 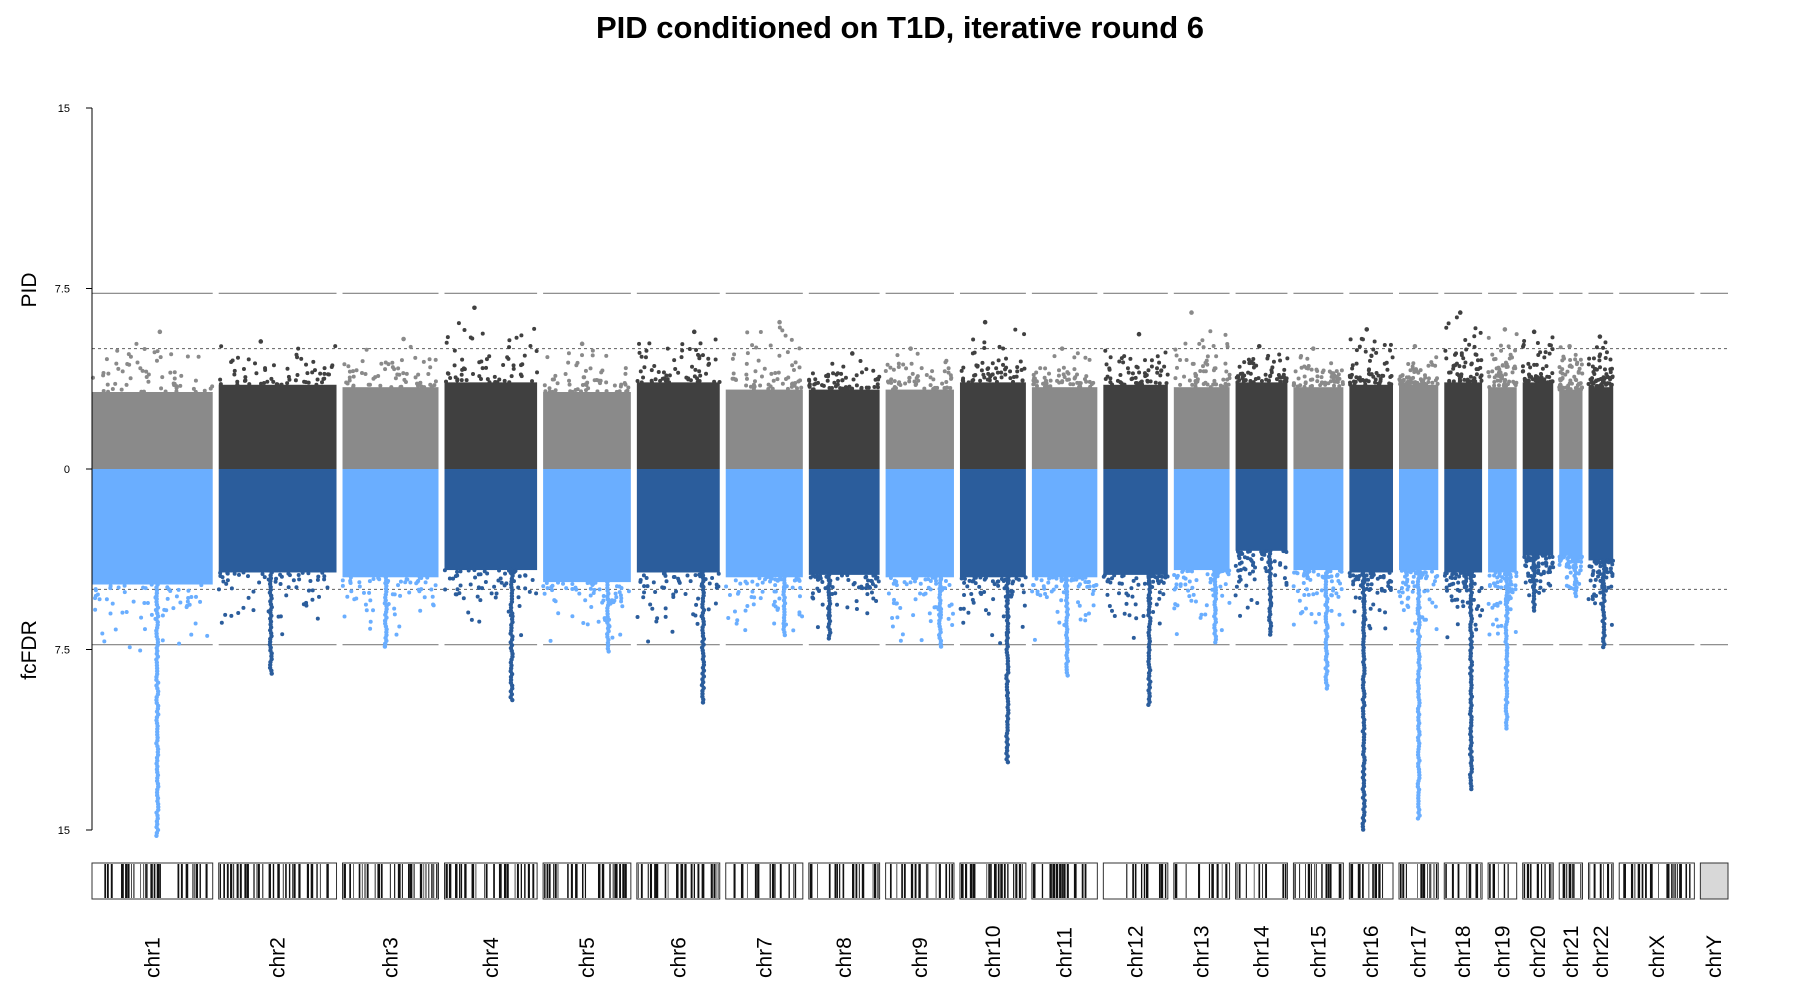 What do you see at coordinates (390, 523) in the screenshot?
I see `bottom-density-band-chr3` at bounding box center [390, 523].